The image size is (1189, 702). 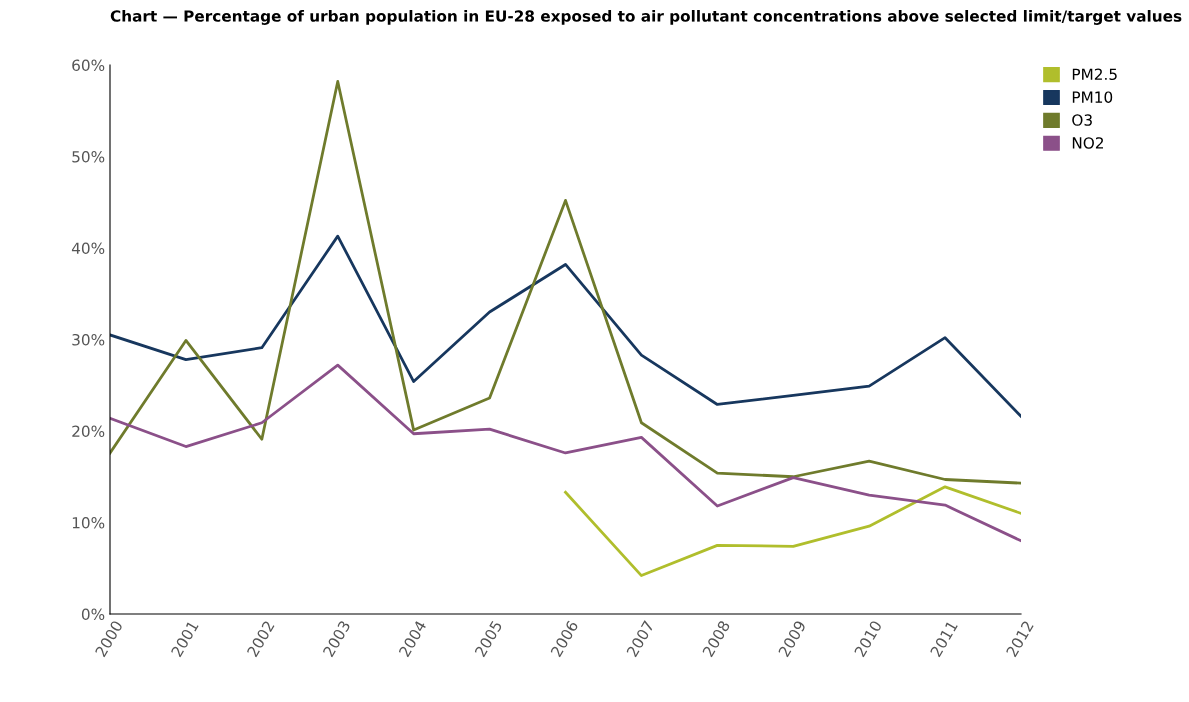 I want to click on y-tick-label: 20%, so click(x=88, y=431).